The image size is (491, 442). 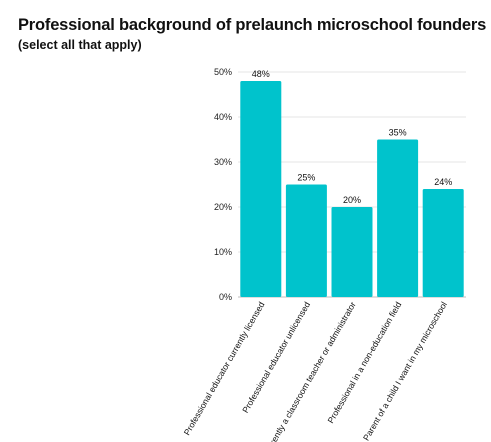 I want to click on y-tick-label: 40%, so click(x=223, y=117).